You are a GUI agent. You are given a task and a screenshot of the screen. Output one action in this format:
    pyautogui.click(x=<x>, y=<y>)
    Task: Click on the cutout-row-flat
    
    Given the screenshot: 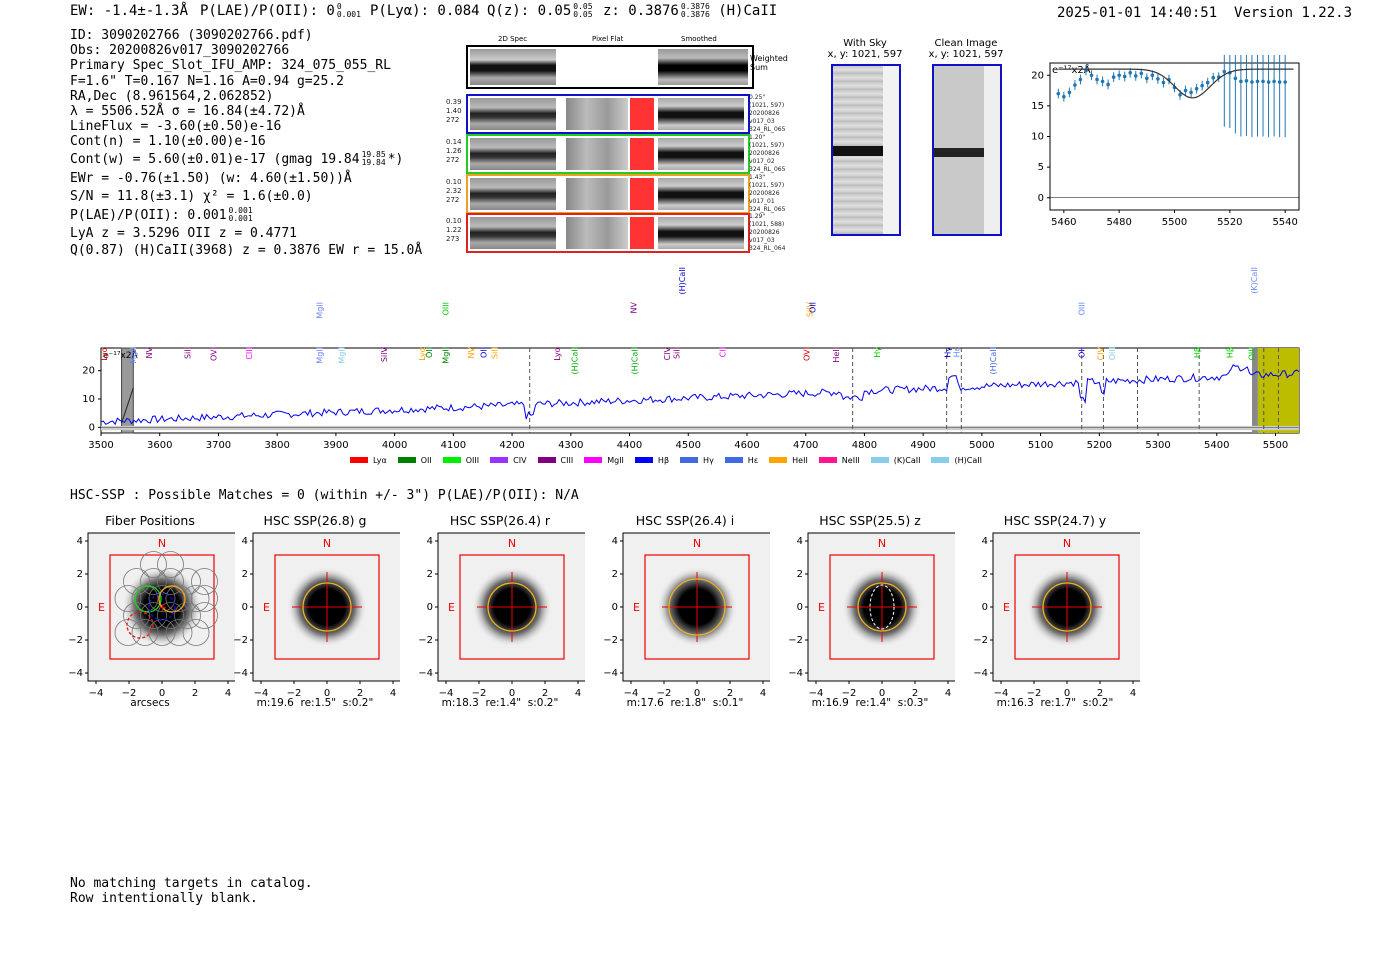 What is the action you would take?
    pyautogui.click(x=597, y=194)
    